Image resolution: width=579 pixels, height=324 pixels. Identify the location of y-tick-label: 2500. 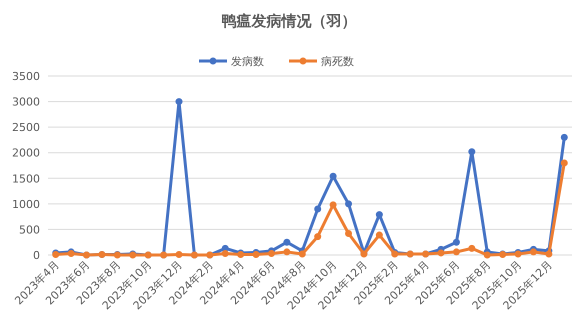
(26, 127).